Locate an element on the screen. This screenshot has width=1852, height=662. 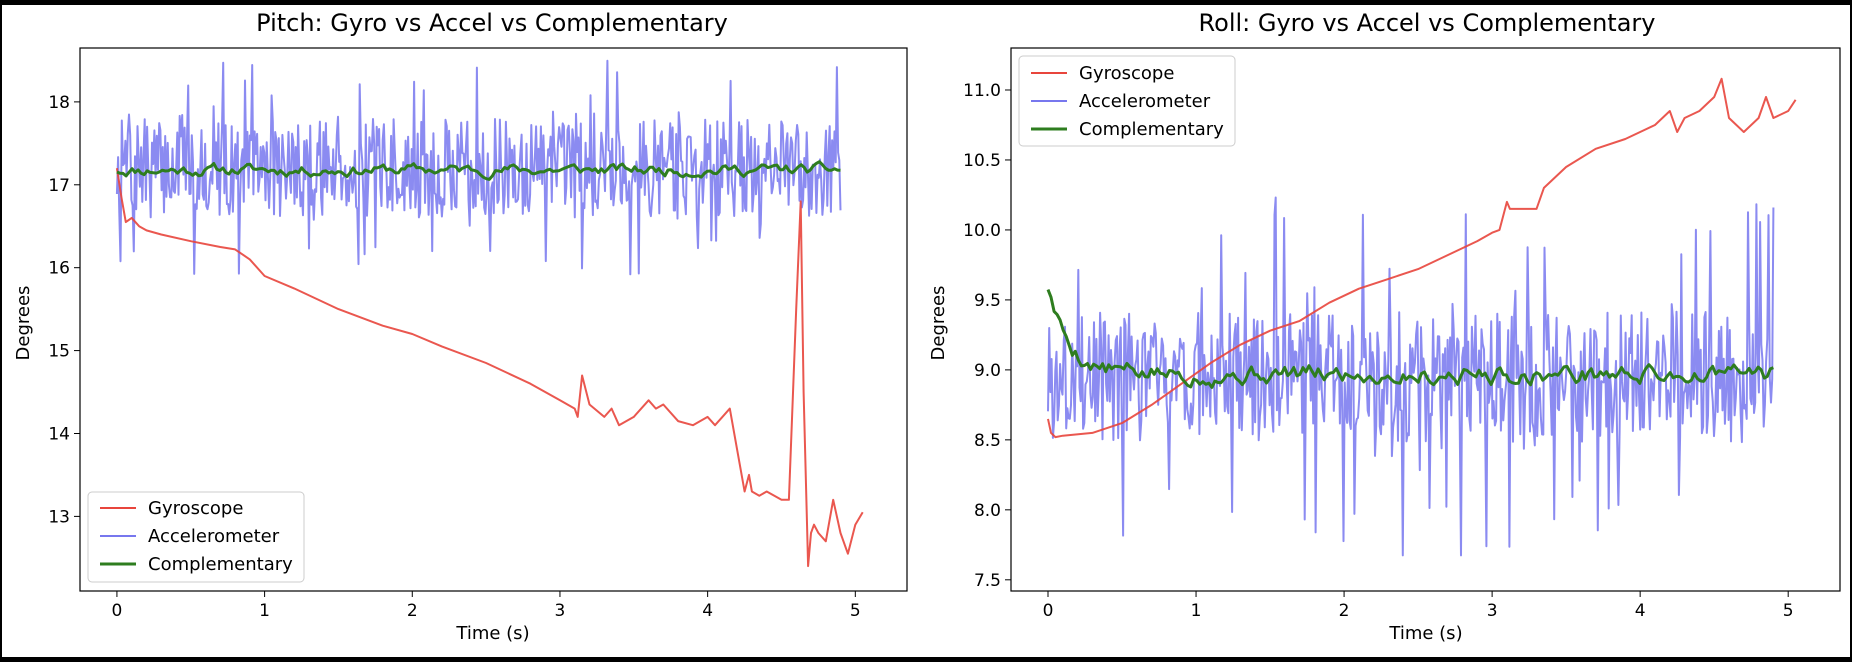
y-tick-label: 9.0 is located at coordinates (987, 371).